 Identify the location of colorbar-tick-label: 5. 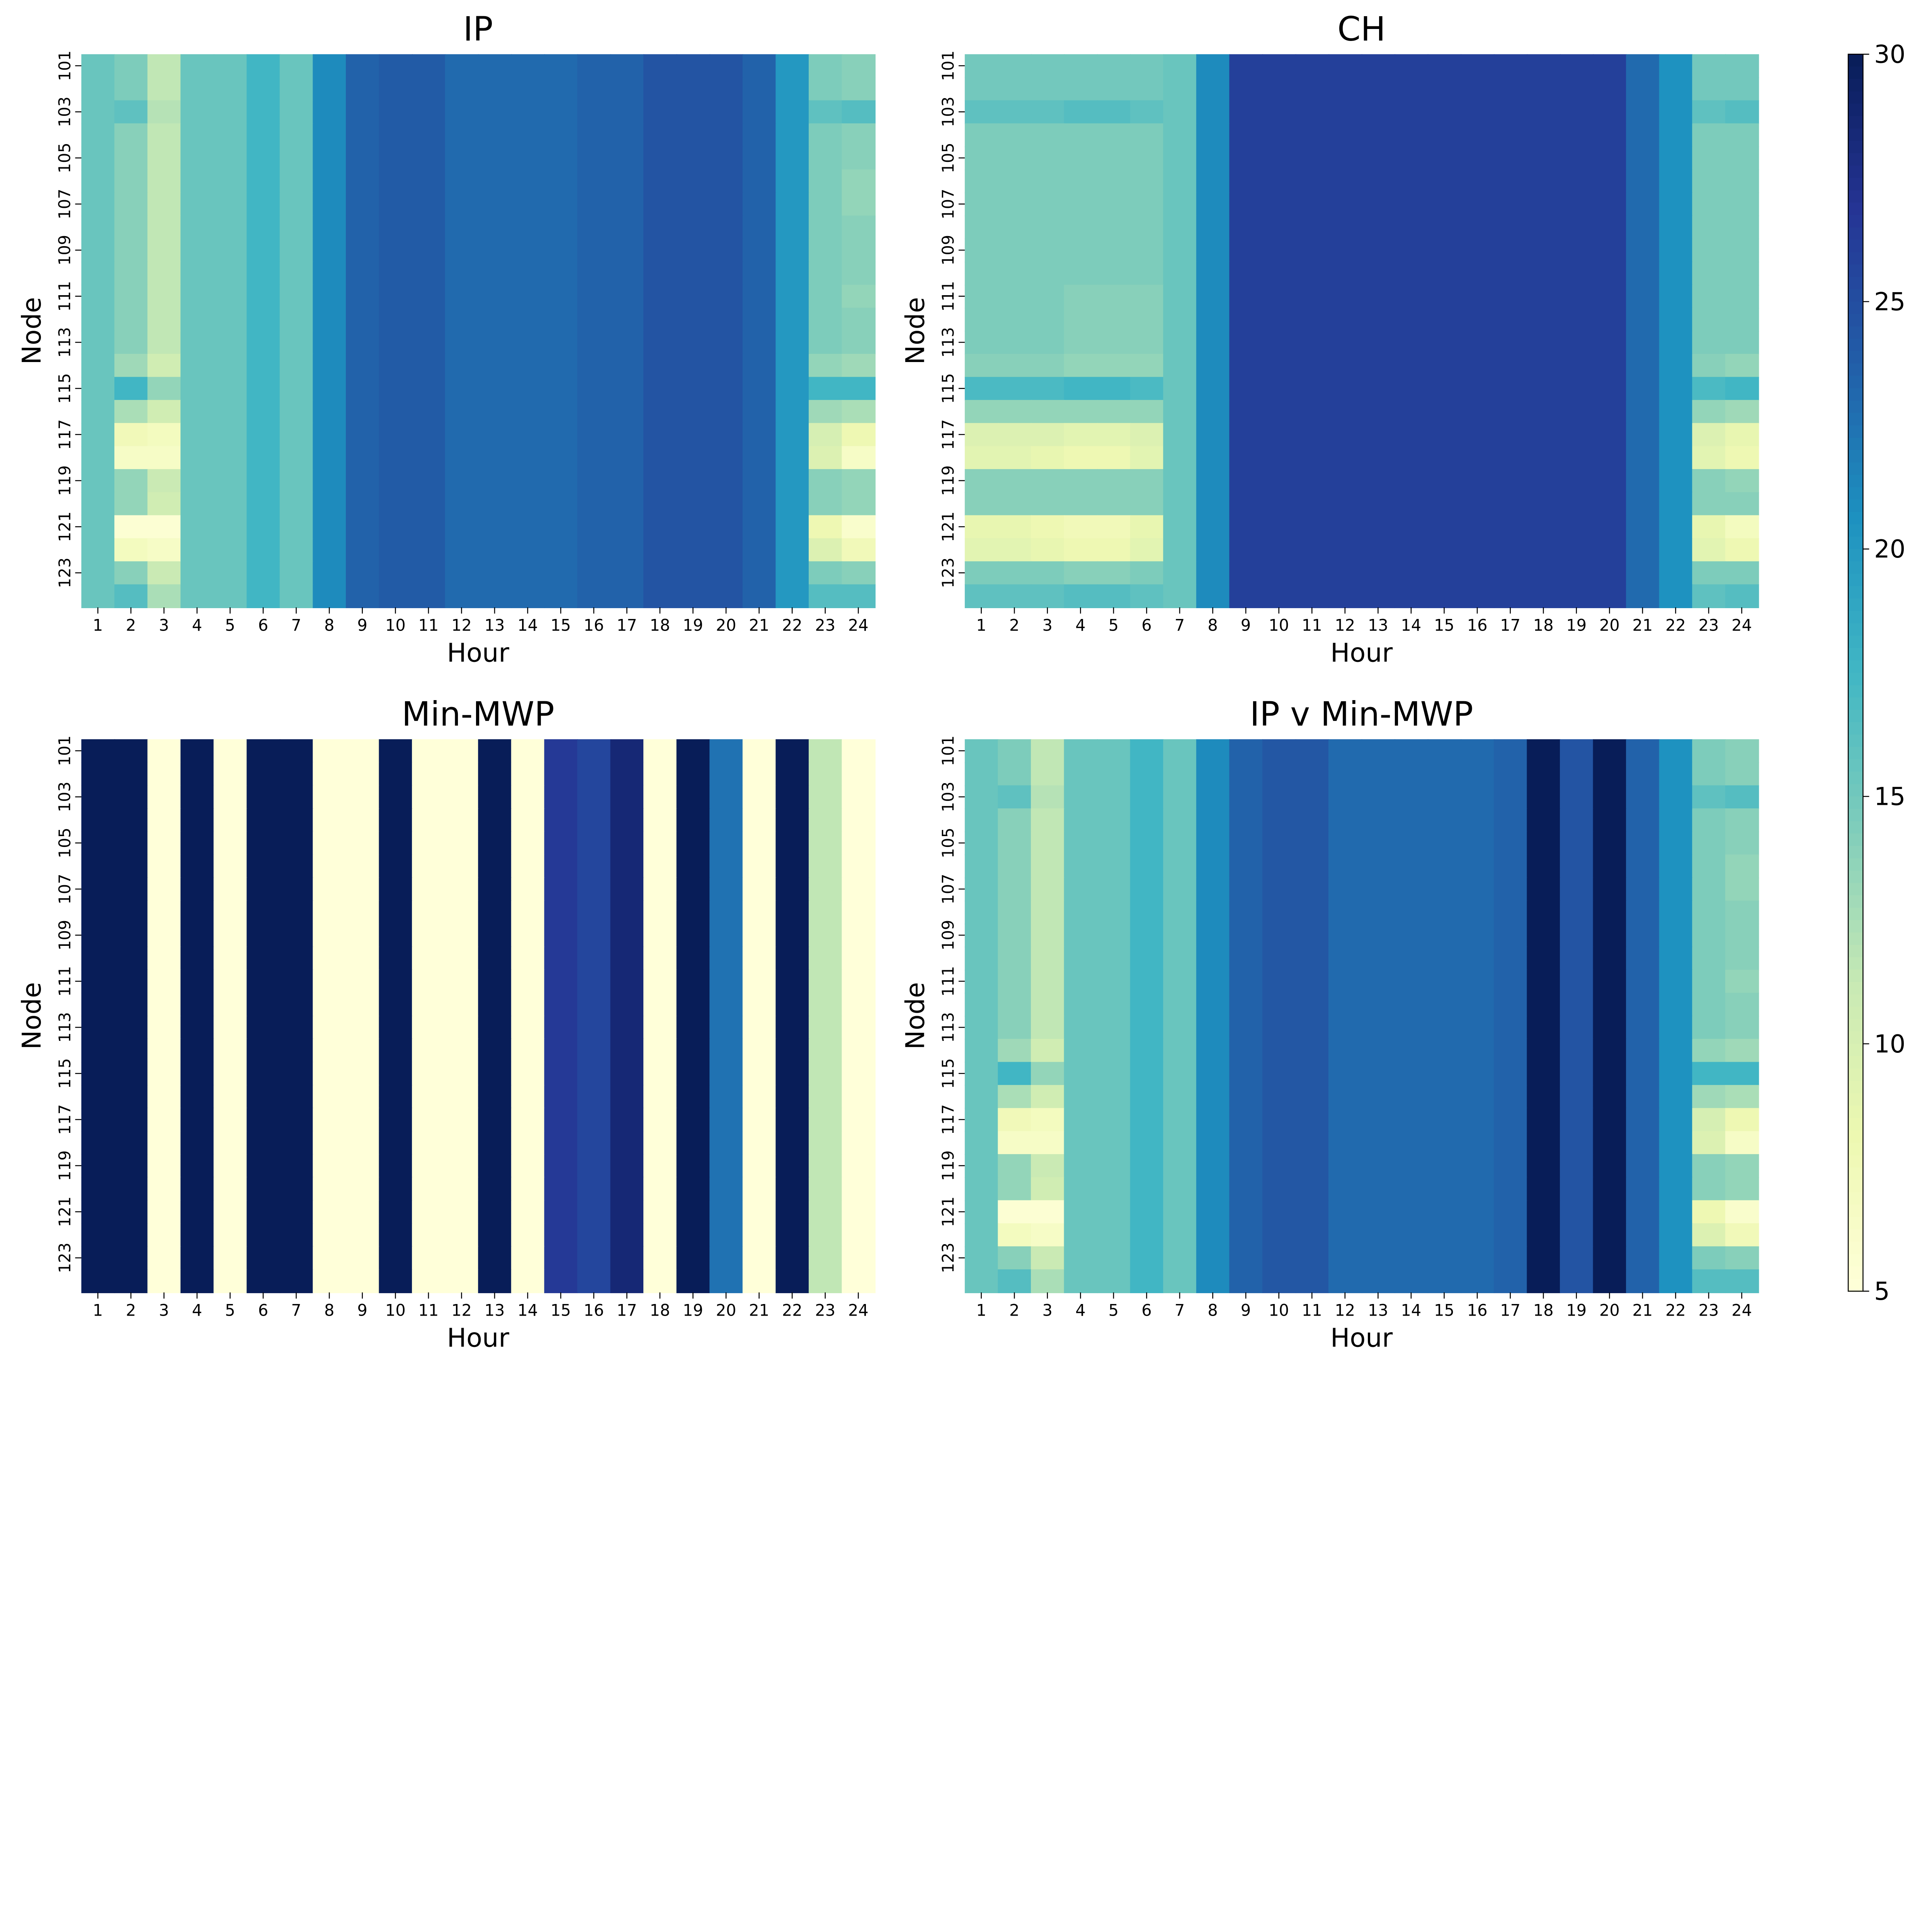
(1882, 1291).